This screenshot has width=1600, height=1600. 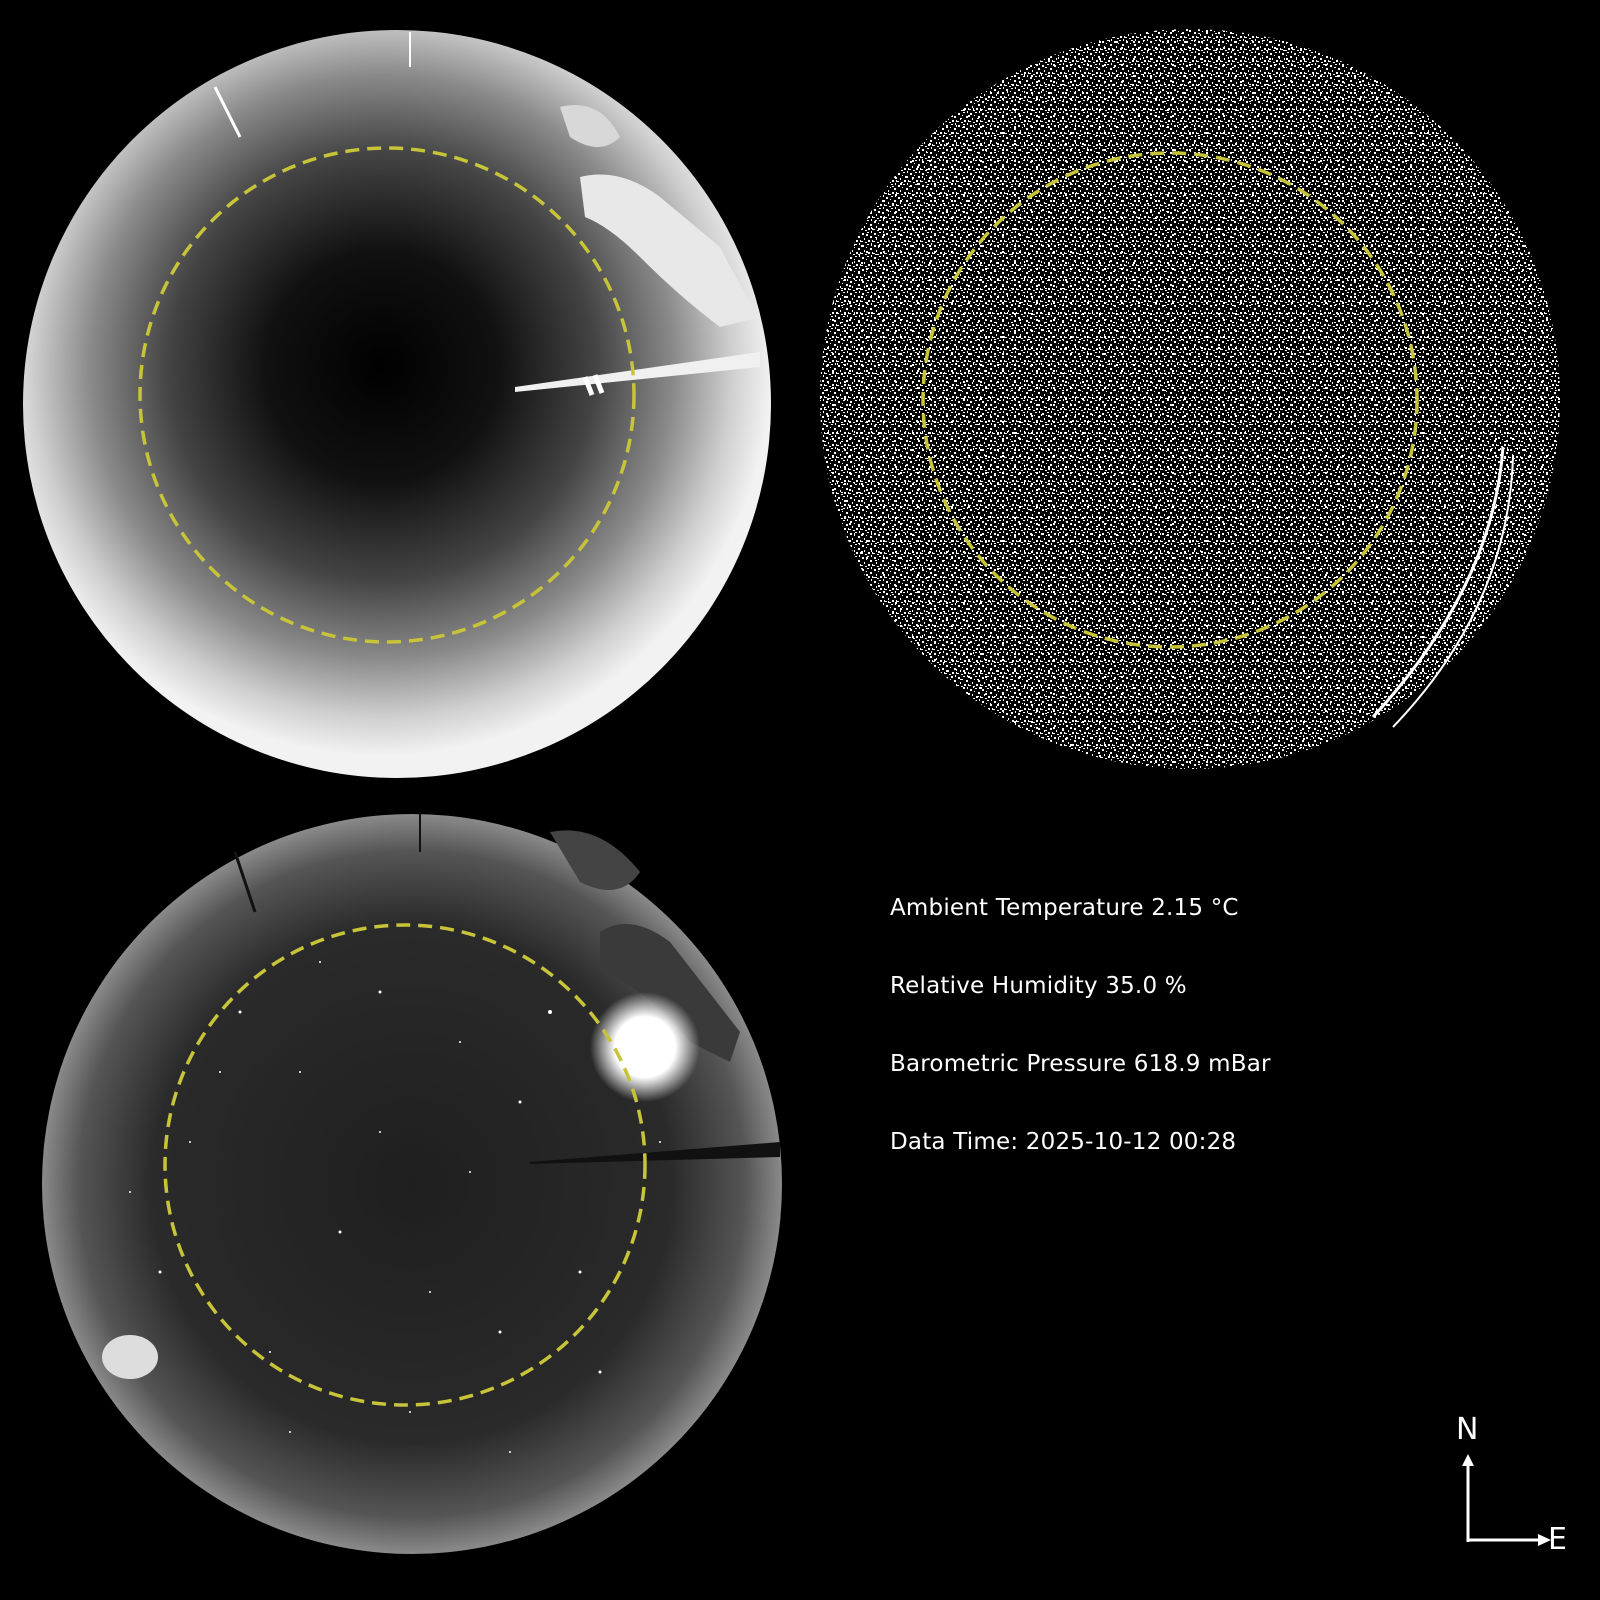 I want to click on north-label: N, so click(x=1467, y=1429).